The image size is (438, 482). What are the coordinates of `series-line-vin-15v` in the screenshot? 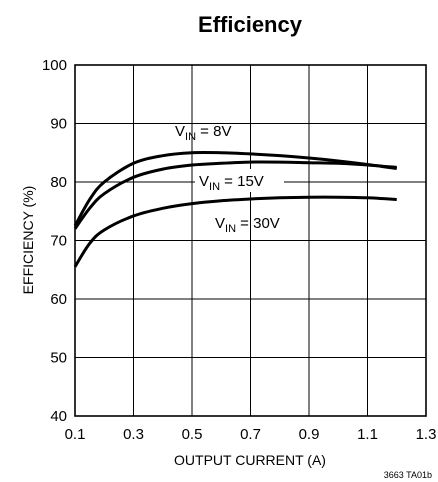 It's located at (235, 195).